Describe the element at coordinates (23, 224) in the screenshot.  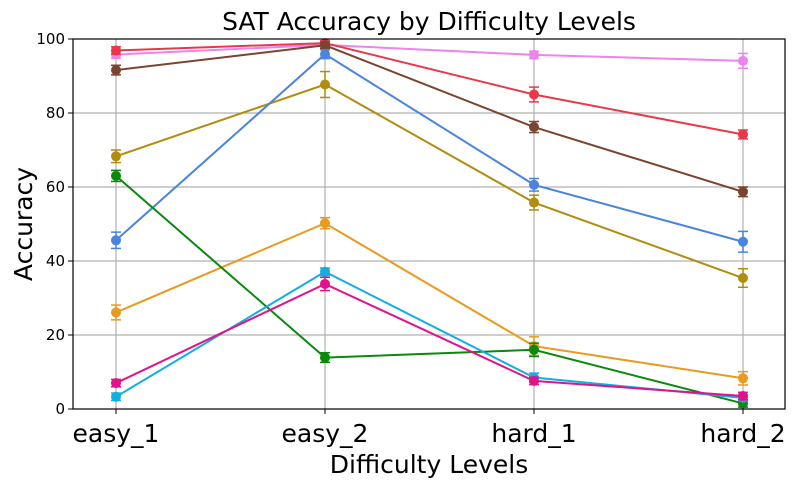
I see `y-axis-label: Accuracy` at that location.